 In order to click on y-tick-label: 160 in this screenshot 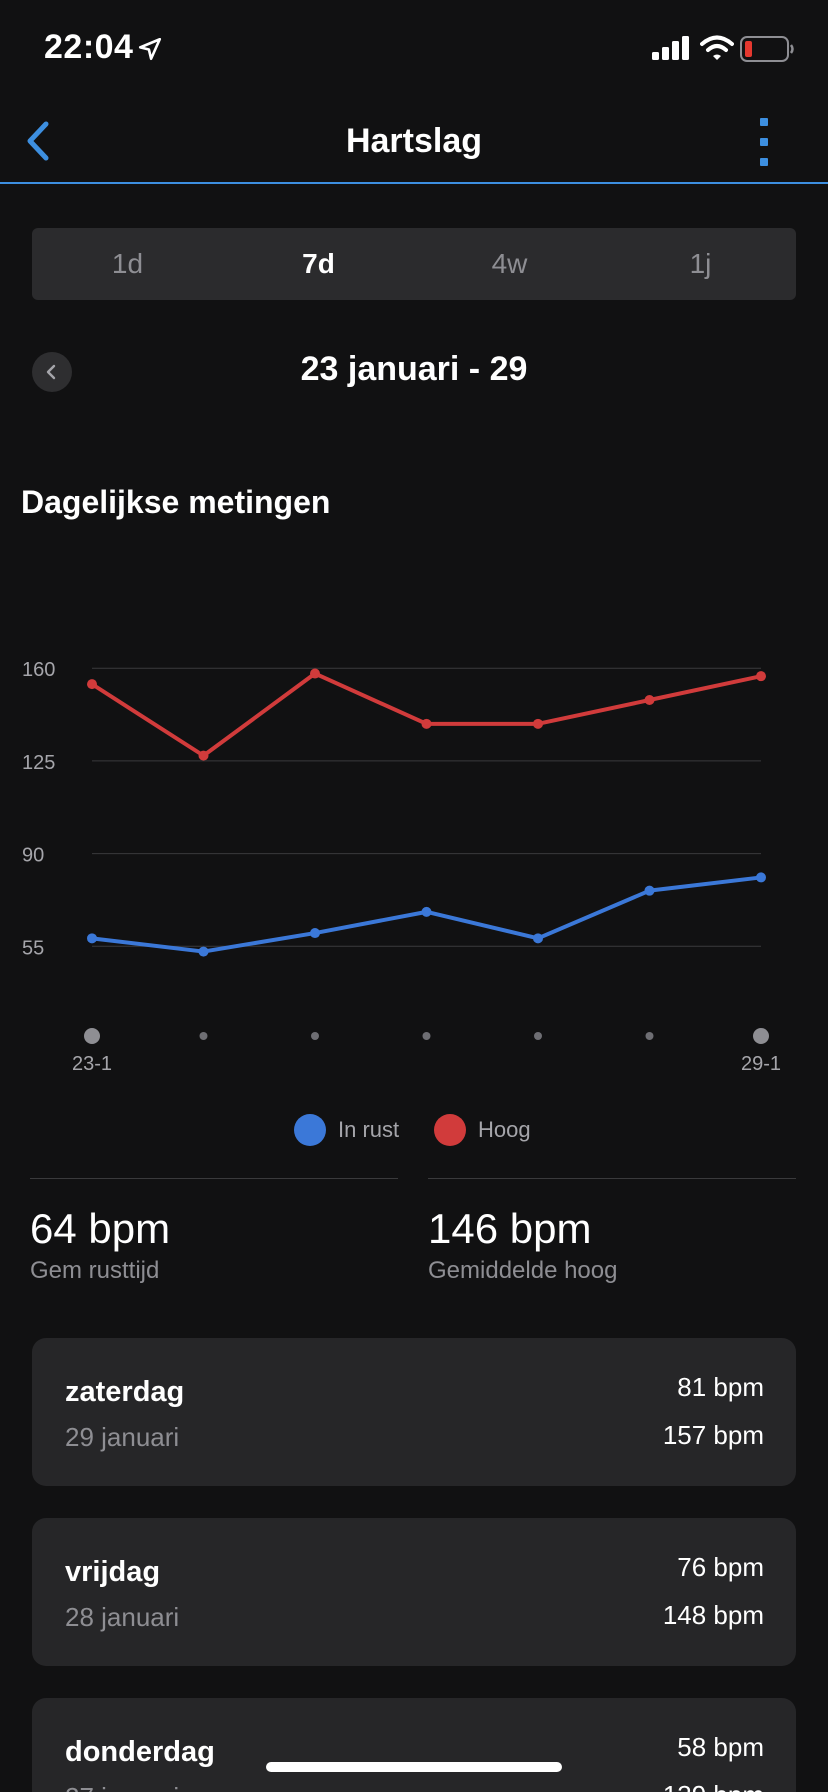, I will do `click(38, 670)`.